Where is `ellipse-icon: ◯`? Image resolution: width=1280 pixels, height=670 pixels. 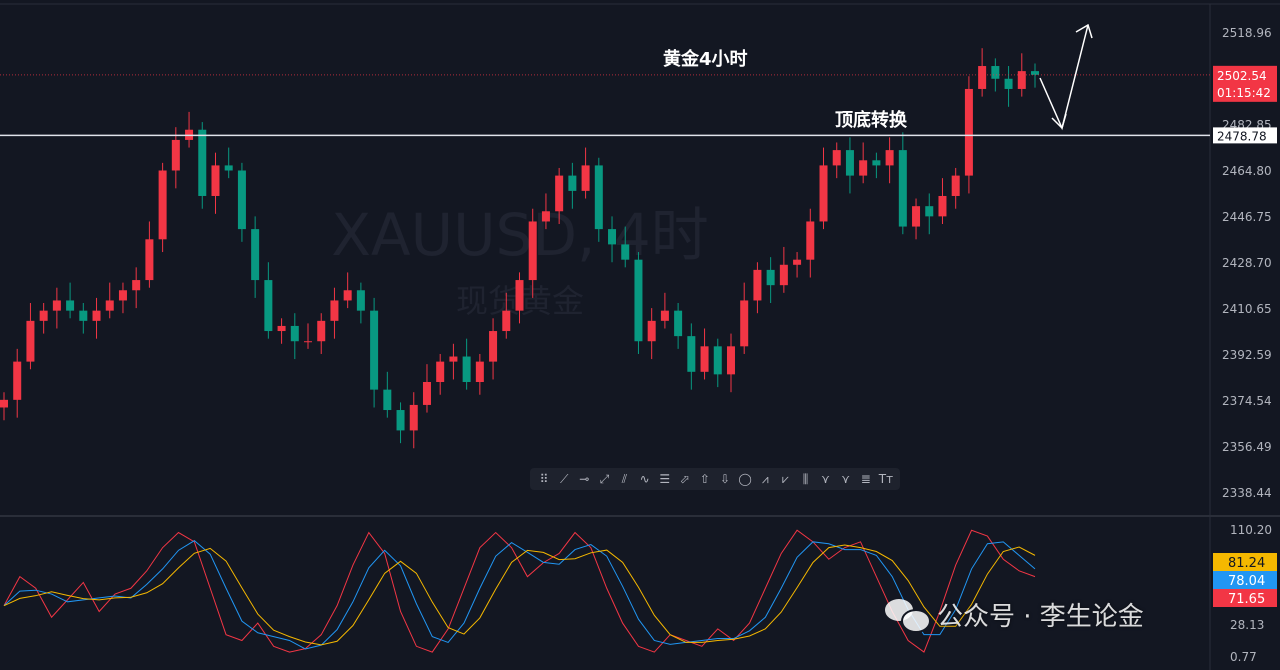
ellipse-icon: ◯ is located at coordinates (745, 479).